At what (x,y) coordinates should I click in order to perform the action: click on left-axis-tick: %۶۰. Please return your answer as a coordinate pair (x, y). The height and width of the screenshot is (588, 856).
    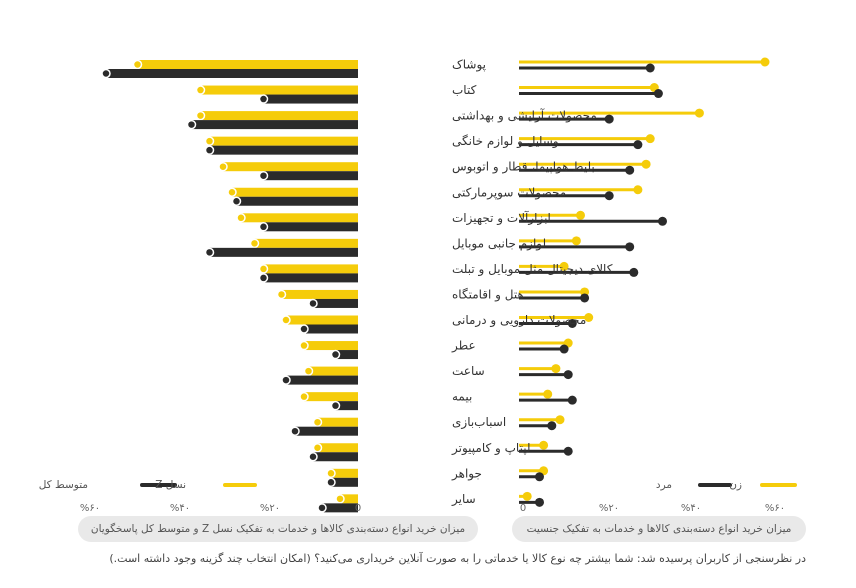
    Looking at the image, I should click on (90, 508).